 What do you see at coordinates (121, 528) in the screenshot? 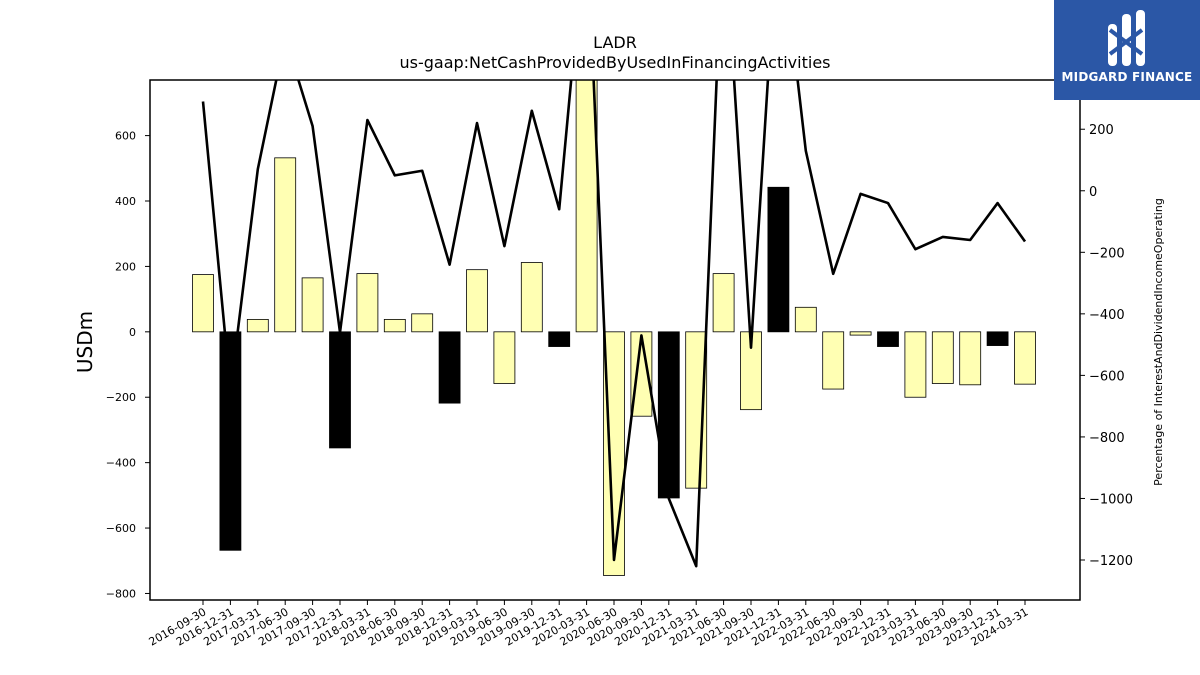
I see `y-tick-label: −600` at bounding box center [121, 528].